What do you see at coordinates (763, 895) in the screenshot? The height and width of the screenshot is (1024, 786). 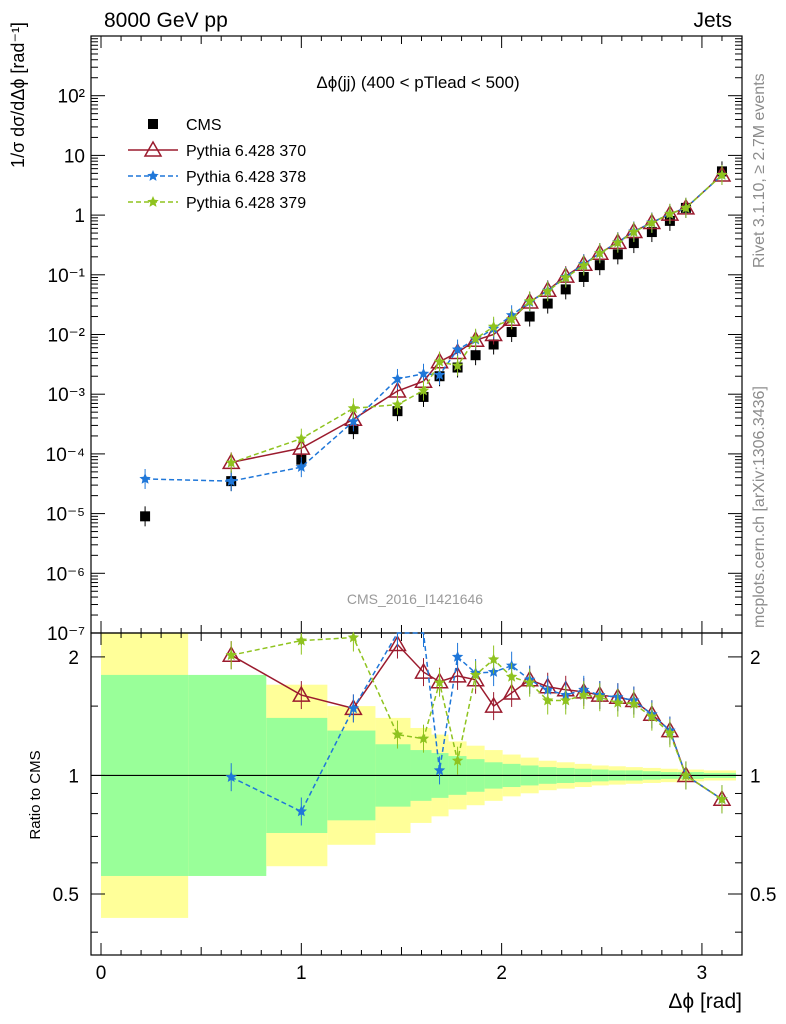 I see `ratio-tick-label-right: 0.5` at bounding box center [763, 895].